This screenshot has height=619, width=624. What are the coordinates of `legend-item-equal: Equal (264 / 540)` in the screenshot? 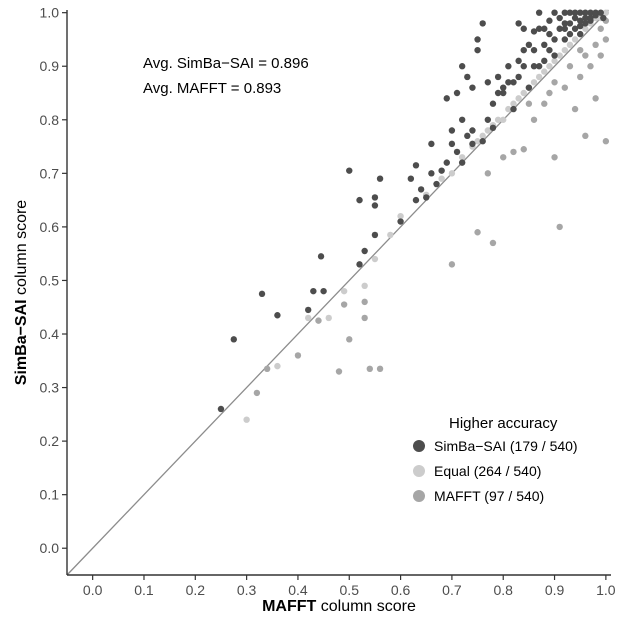 It's located at (477, 471).